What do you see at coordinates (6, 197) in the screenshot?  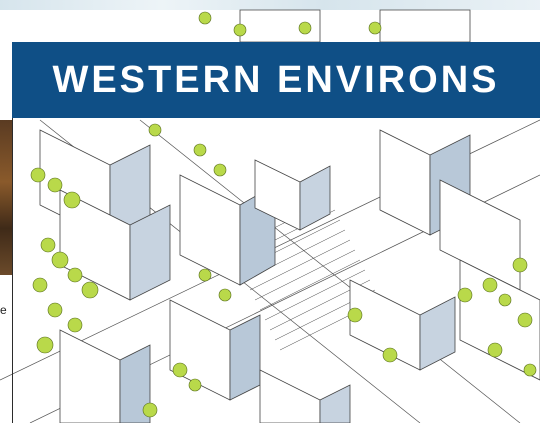 I see `left-photo-strip` at bounding box center [6, 197].